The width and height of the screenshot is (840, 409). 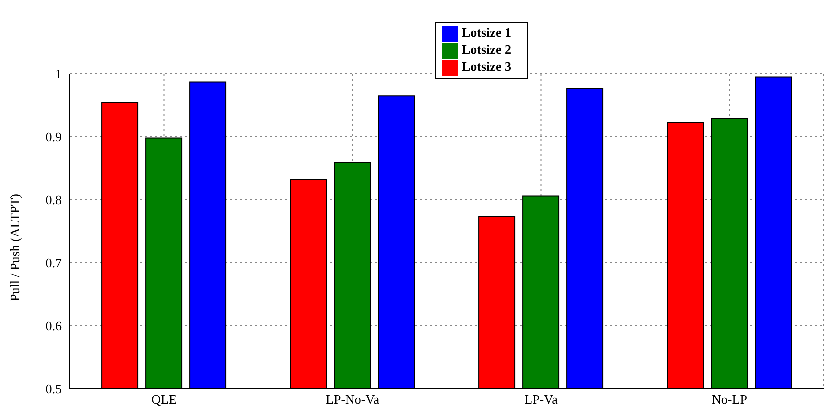 What do you see at coordinates (487, 50) in the screenshot?
I see `legend-label: Lotsize 2` at bounding box center [487, 50].